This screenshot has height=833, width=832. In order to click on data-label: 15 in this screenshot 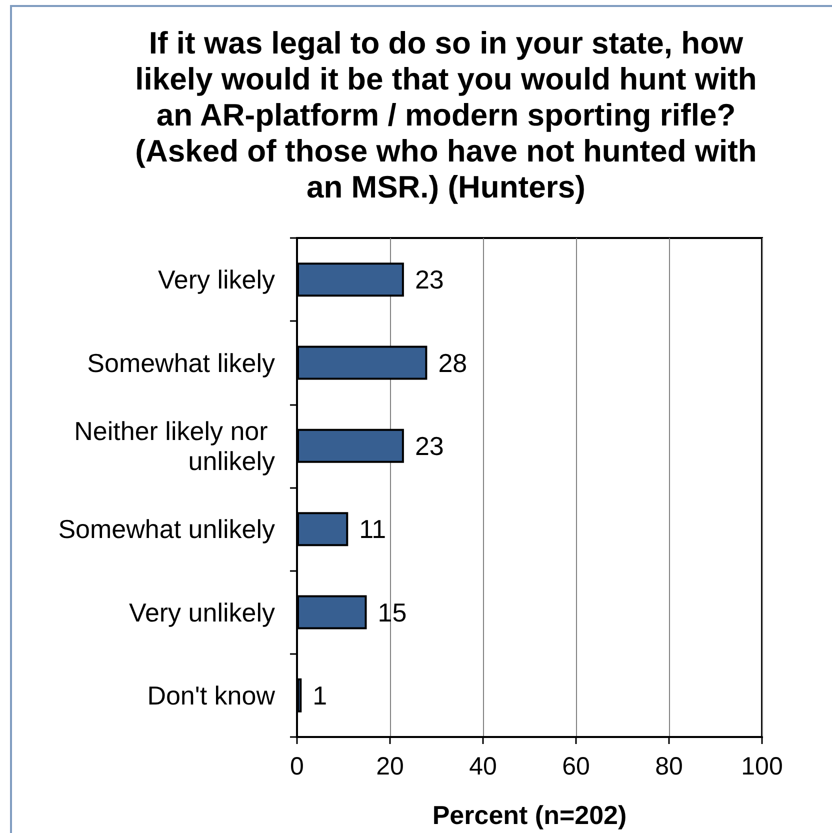, I will do `click(392, 612)`.